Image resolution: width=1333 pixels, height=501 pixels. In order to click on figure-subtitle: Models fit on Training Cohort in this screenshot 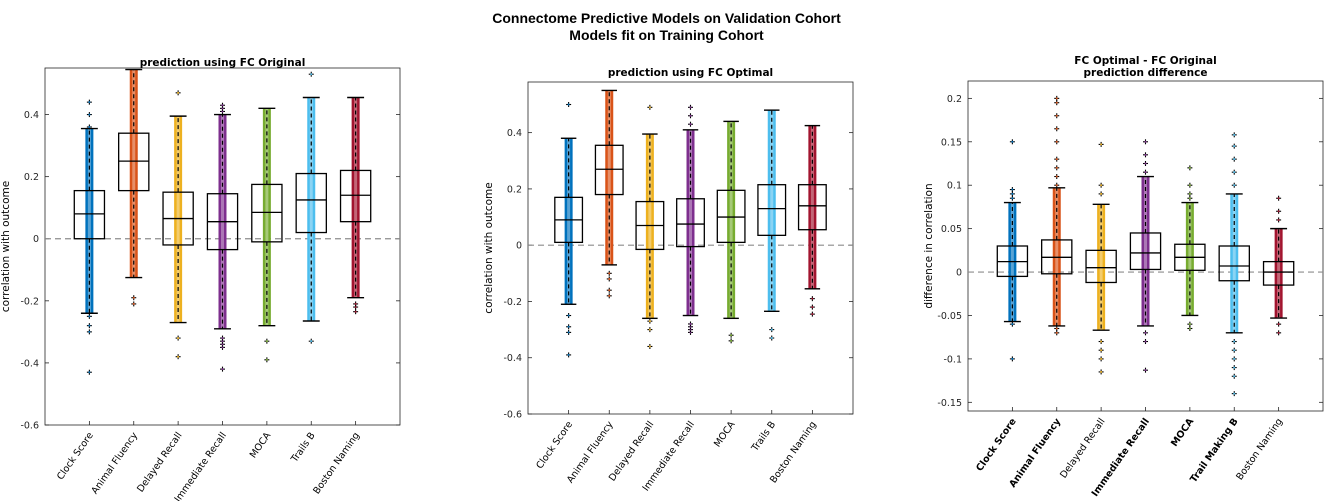, I will do `click(666, 35)`.